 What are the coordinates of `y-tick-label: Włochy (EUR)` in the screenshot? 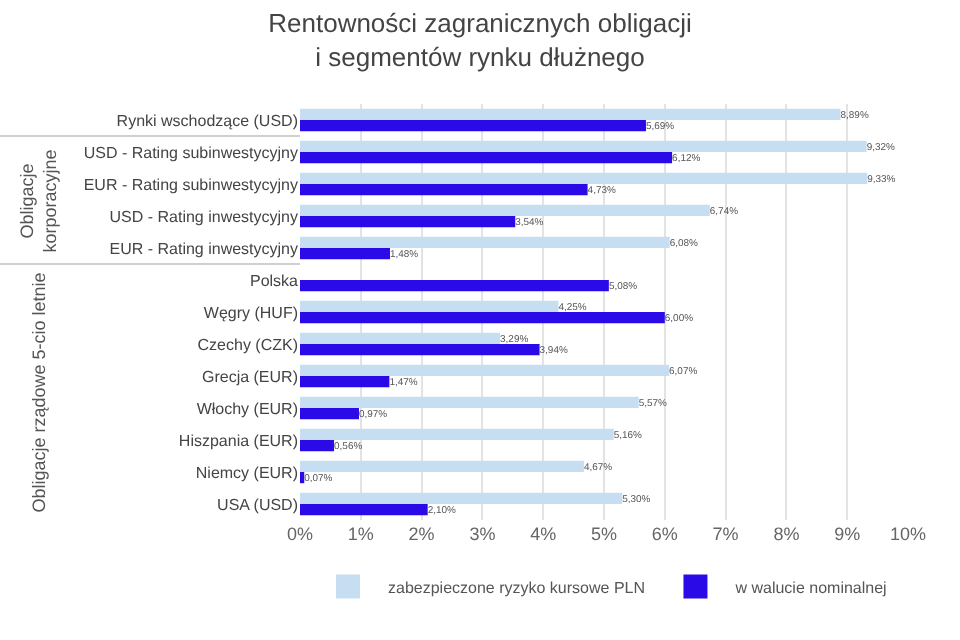 It's located at (247, 408).